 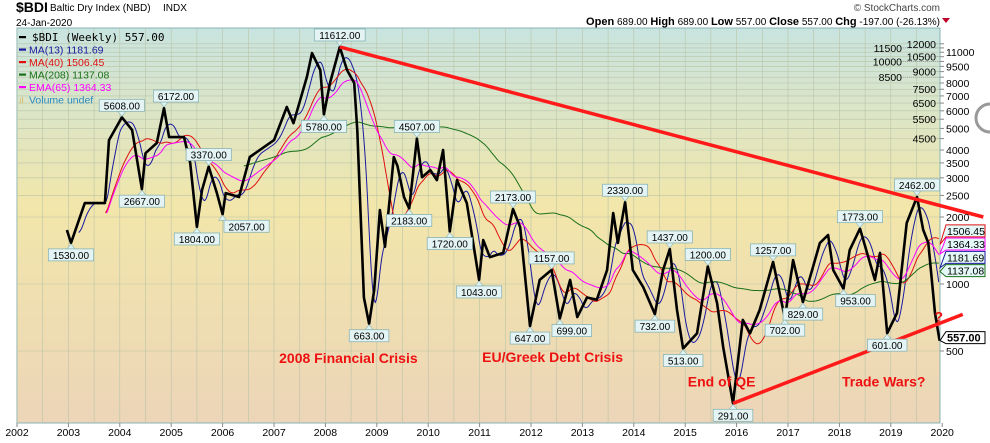 I want to click on point-label-text: 1773.00, so click(x=860, y=218).